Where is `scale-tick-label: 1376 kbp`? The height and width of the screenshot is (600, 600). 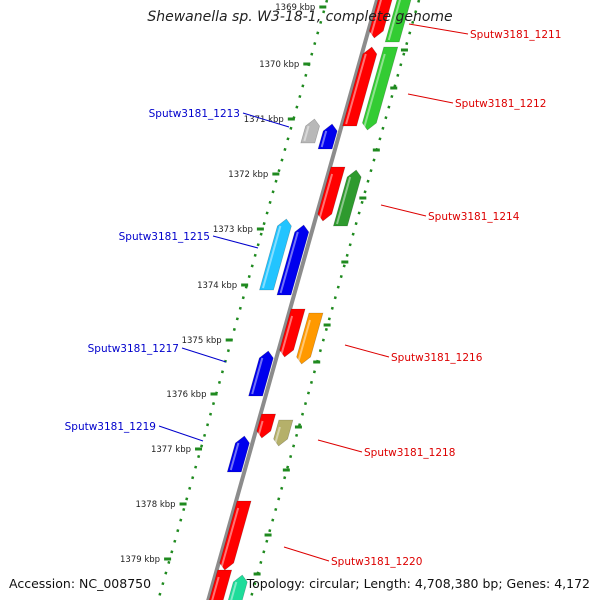
scale-tick-label: 1376 kbp is located at coordinates (186, 395).